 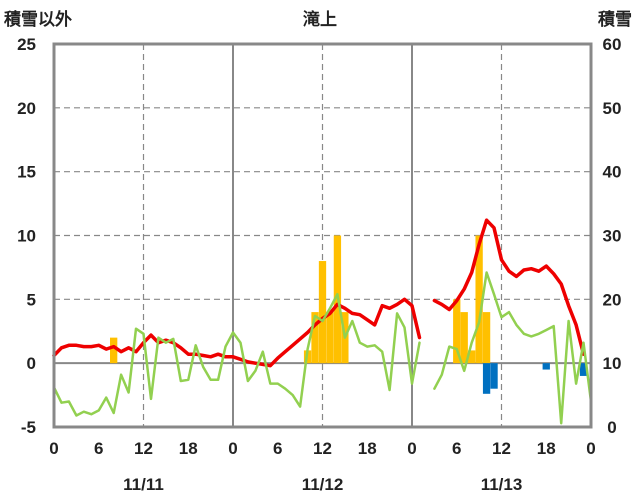 I want to click on date-label: 11/11, so click(x=143, y=484).